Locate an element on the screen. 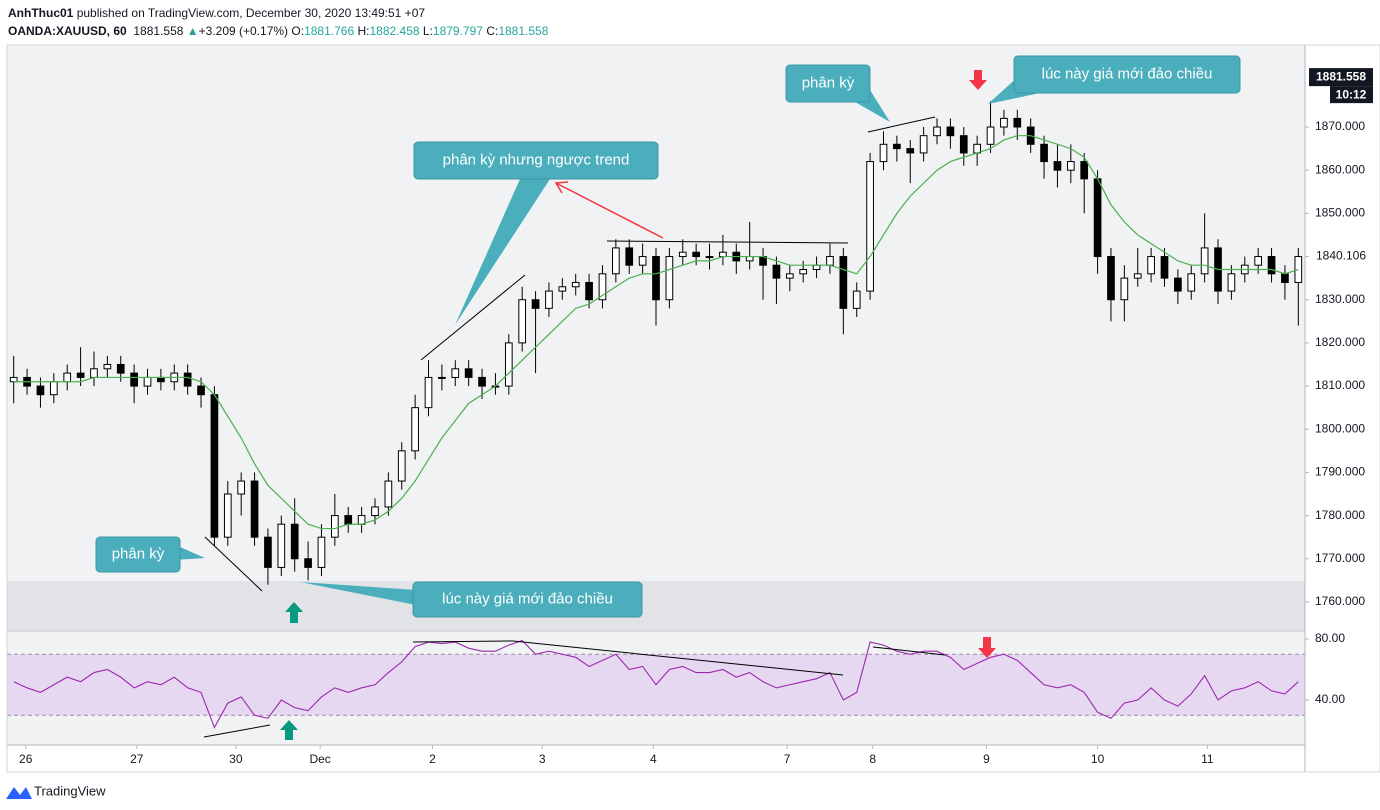 Image resolution: width=1380 pixels, height=810 pixels. x-tick-label: 10 is located at coordinates (1098, 759).